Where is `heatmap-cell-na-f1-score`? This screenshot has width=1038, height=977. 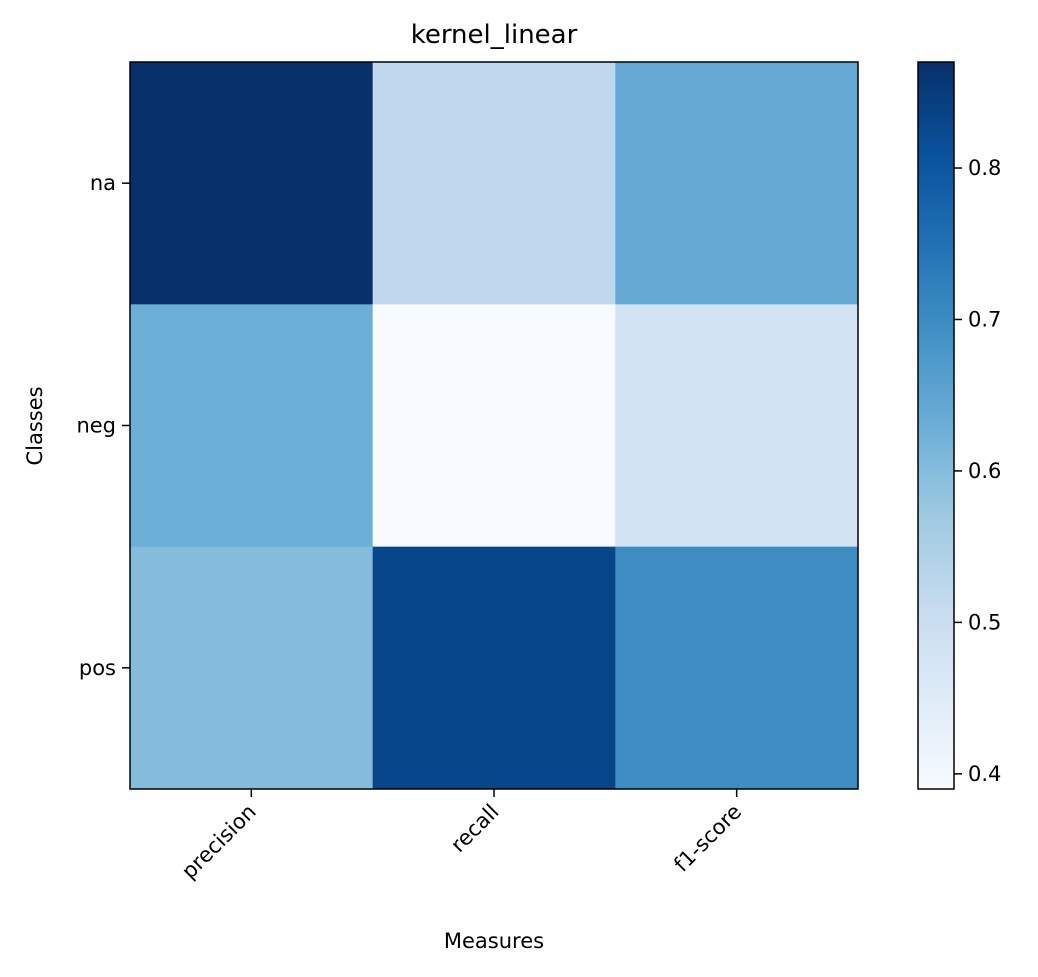 heatmap-cell-na-f1-score is located at coordinates (737, 183).